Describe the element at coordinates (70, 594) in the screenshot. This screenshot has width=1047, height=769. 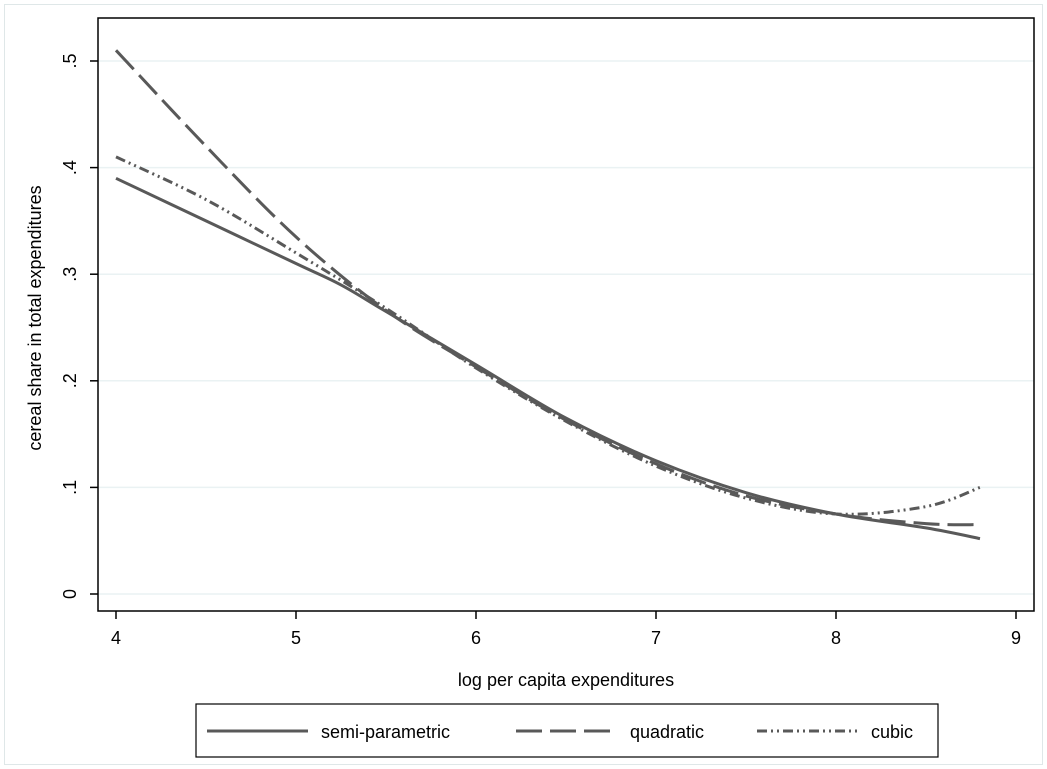
I see `y-tick-label: 0` at that location.